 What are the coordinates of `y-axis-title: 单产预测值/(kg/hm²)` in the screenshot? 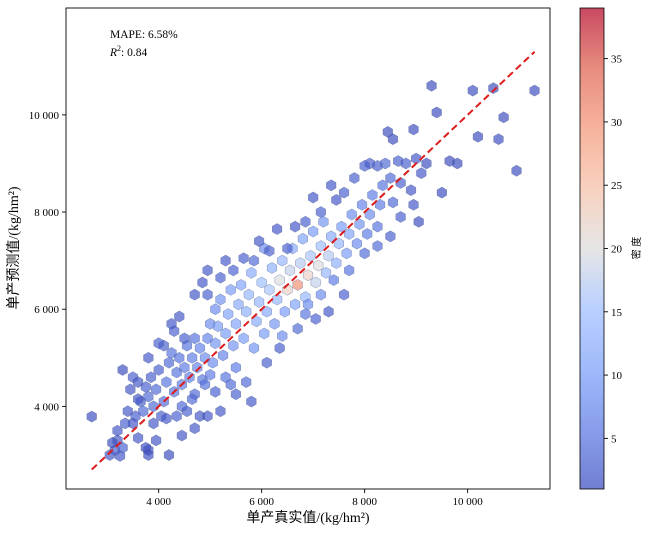 It's located at (14, 248).